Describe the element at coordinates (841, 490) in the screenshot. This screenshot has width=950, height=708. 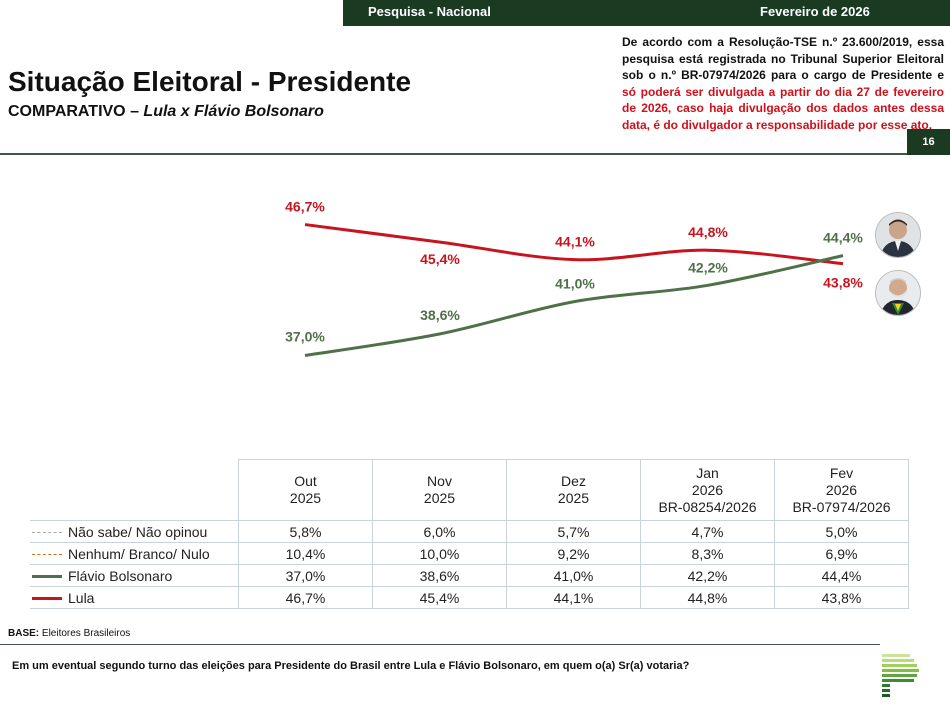
I see `table-header-cell: Fev 2026 BR-07974/2026` at that location.